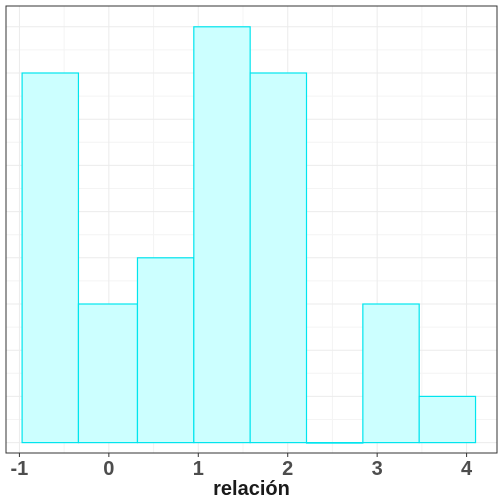 The height and width of the screenshot is (504, 504). I want to click on x-tick-label: 4, so click(467, 469).